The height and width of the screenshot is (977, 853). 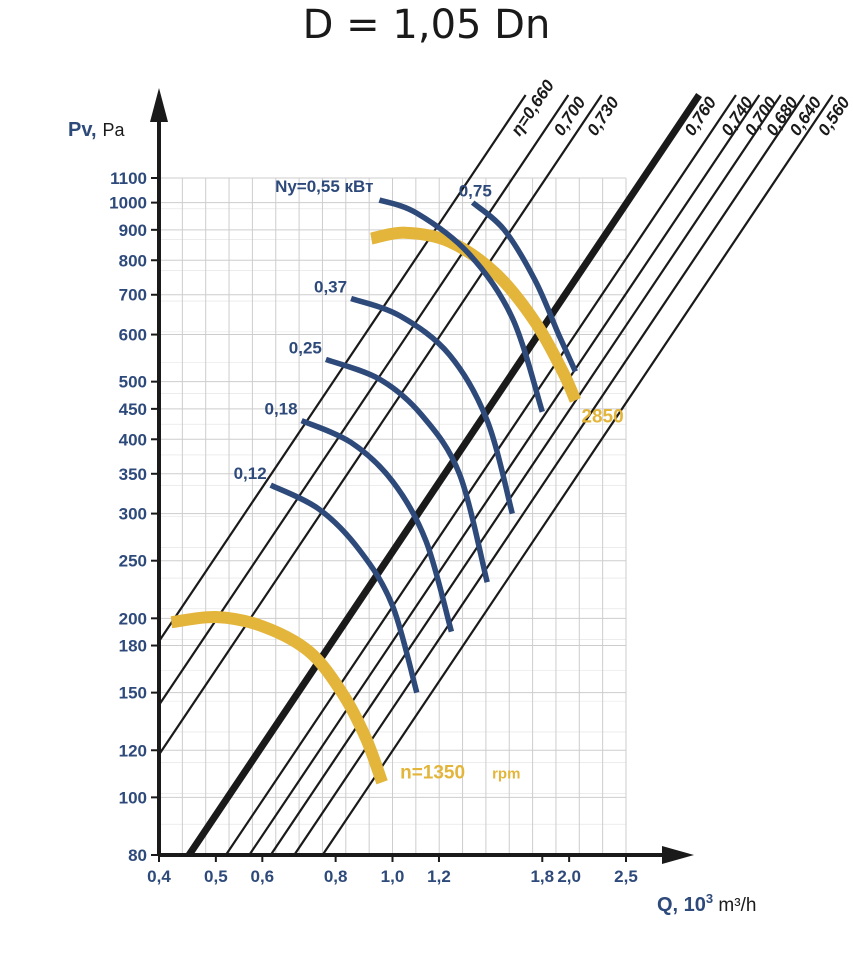 What do you see at coordinates (97, 130) in the screenshot?
I see `y-axis-label: Pv, Pa` at bounding box center [97, 130].